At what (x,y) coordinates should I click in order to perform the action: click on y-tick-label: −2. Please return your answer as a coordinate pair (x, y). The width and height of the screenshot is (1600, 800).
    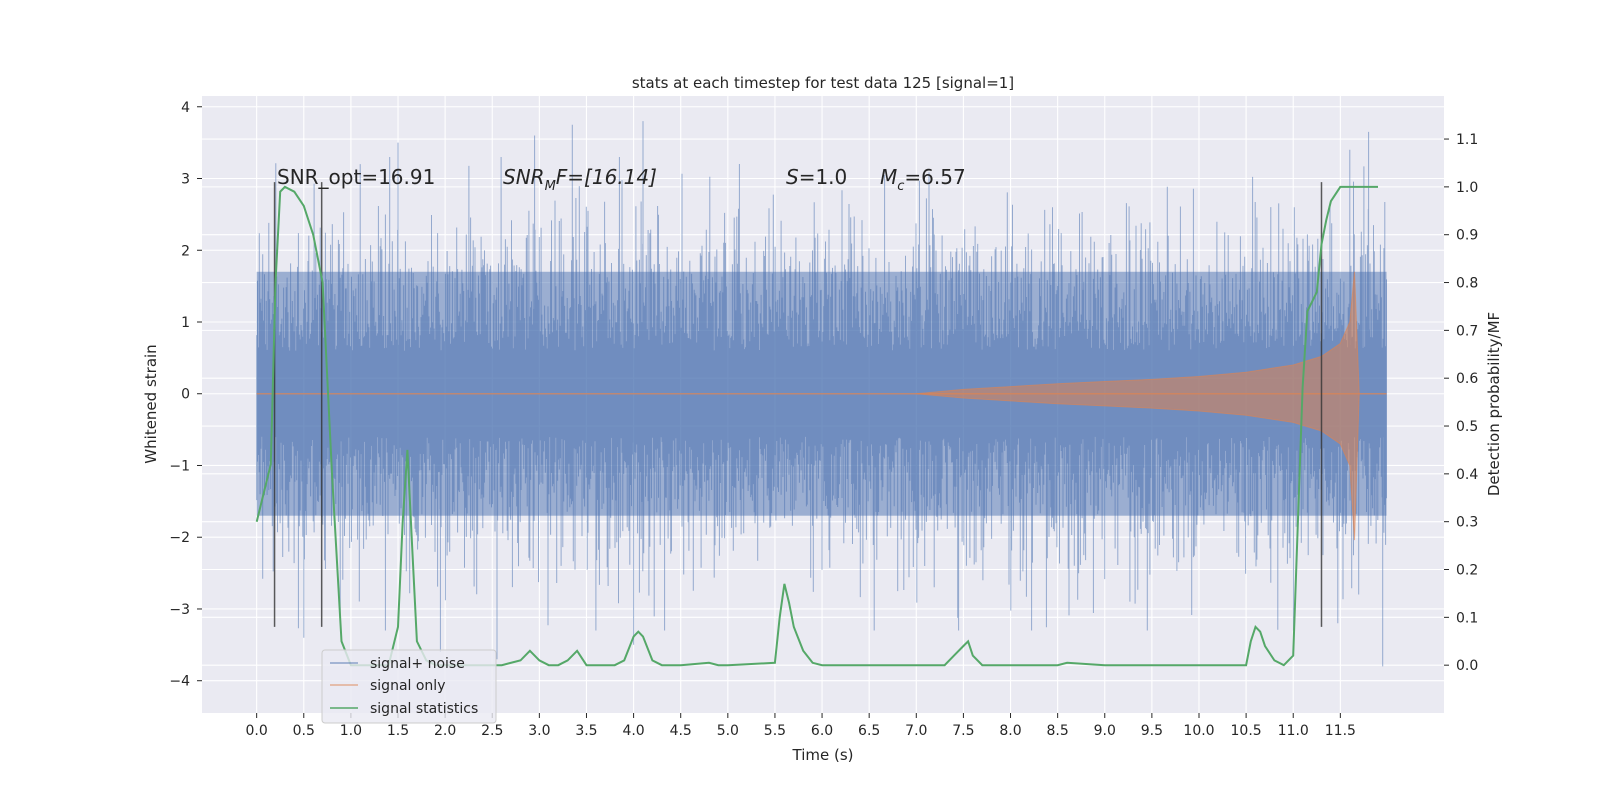
    Looking at the image, I should click on (179, 538).